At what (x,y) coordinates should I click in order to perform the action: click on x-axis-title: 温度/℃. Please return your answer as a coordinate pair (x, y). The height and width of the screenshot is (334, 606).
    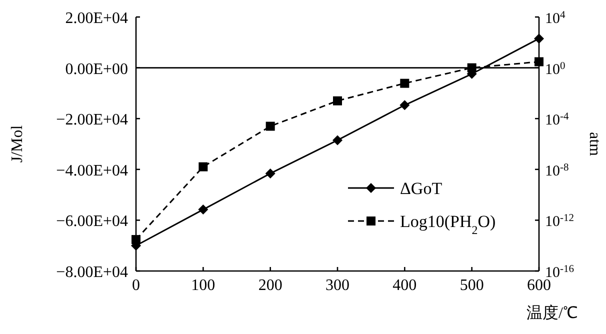
    Looking at the image, I should click on (552, 313).